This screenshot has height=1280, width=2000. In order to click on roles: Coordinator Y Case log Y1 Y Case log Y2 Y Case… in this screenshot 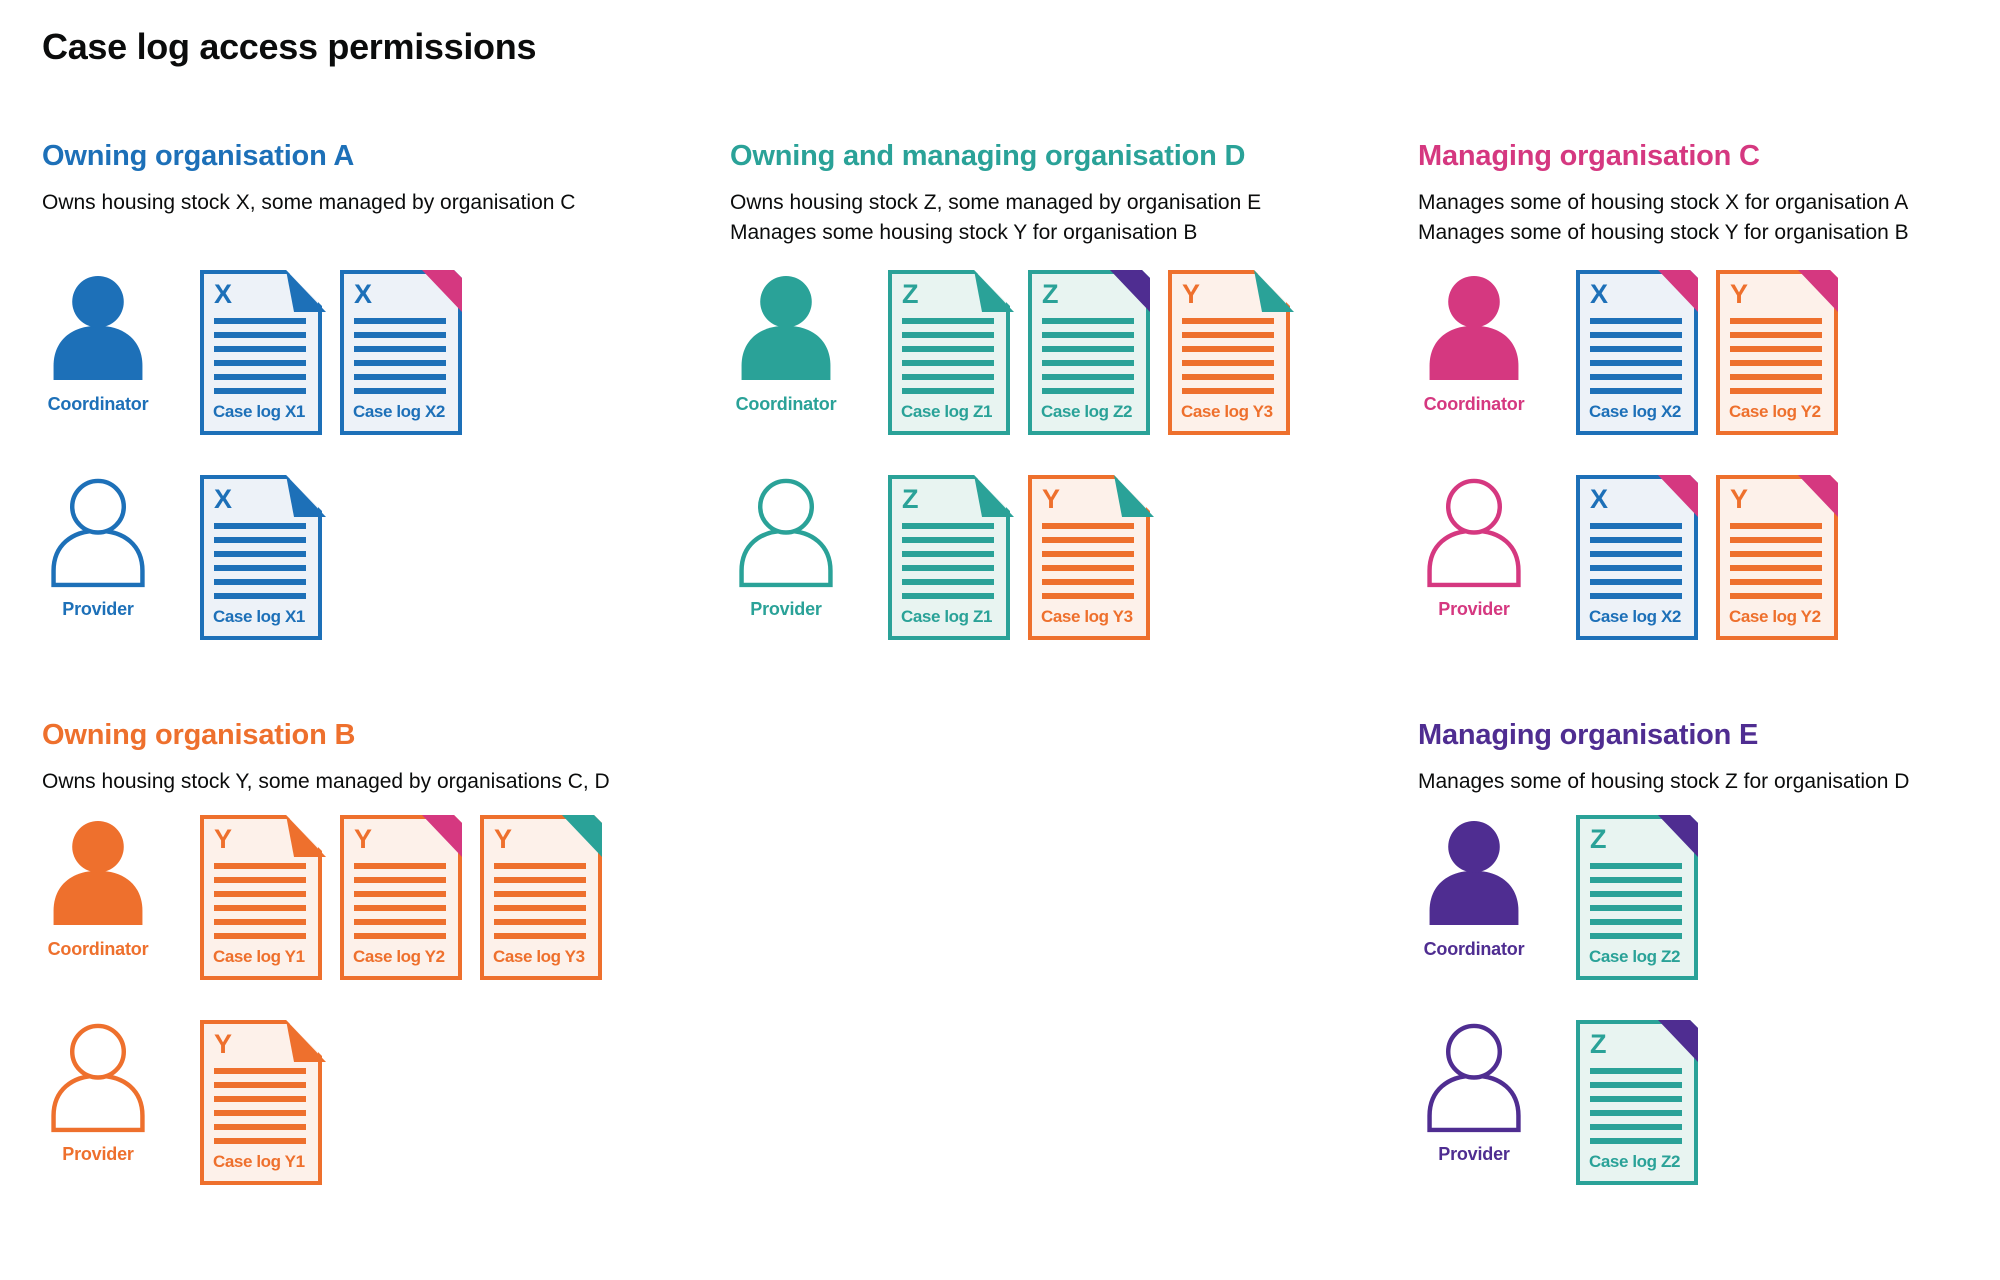, I will do `click(386, 999)`.